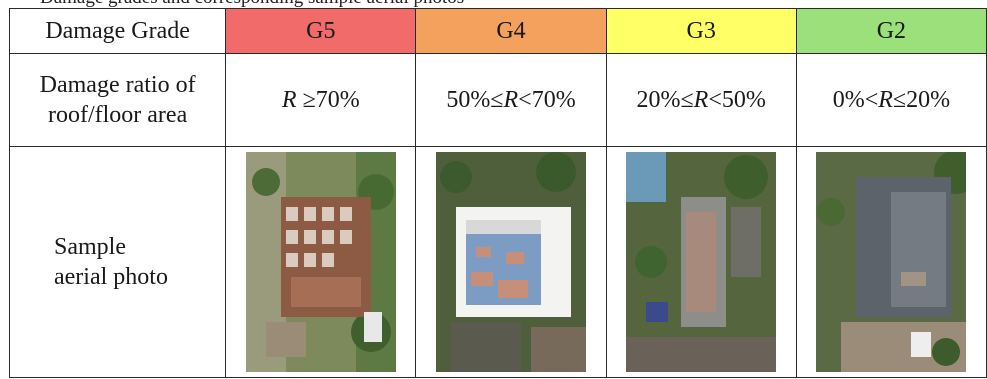 This screenshot has width=987, height=379. I want to click on row-label-damage-grade: Damage Grade, so click(117, 31).